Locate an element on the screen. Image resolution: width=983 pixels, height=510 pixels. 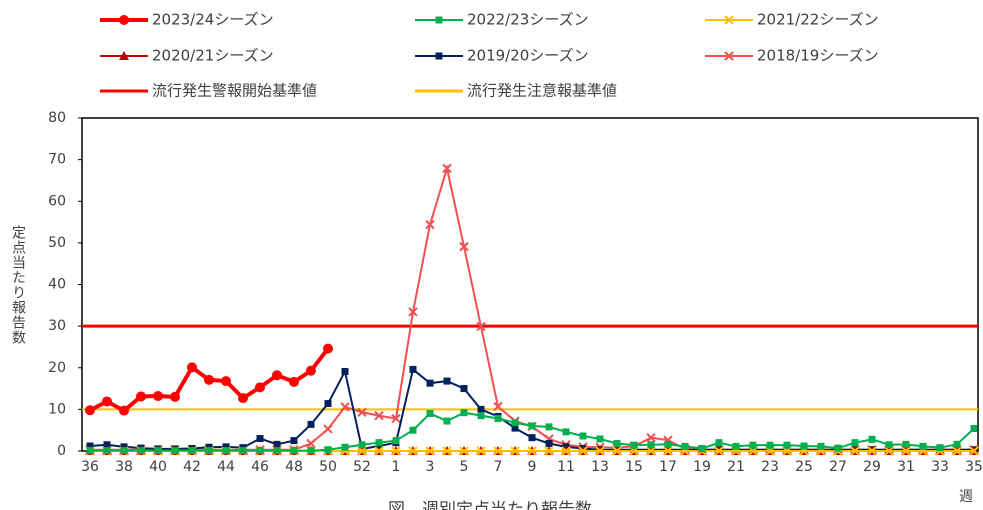
legend-label: 流行発生注意報基準値 is located at coordinates (542, 91).